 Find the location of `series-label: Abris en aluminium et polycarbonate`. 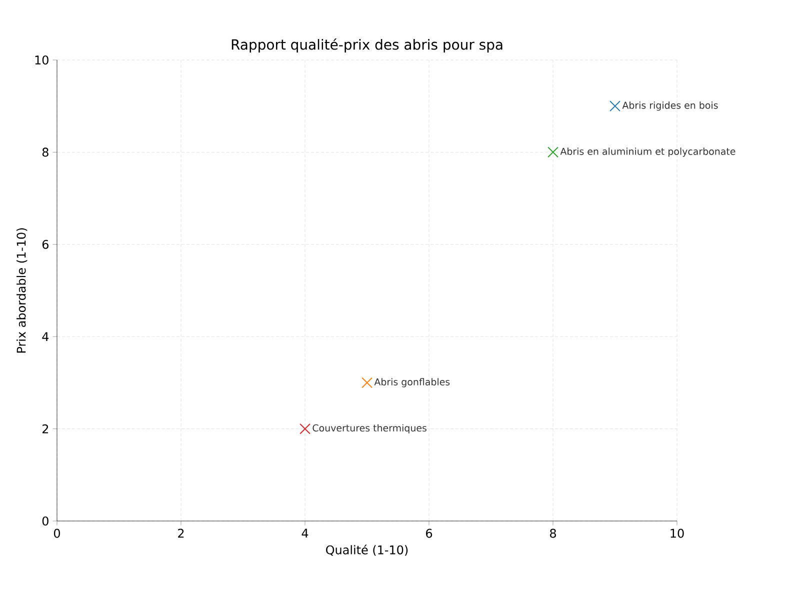

series-label: Abris en aluminium et polycarbonate is located at coordinates (648, 152).